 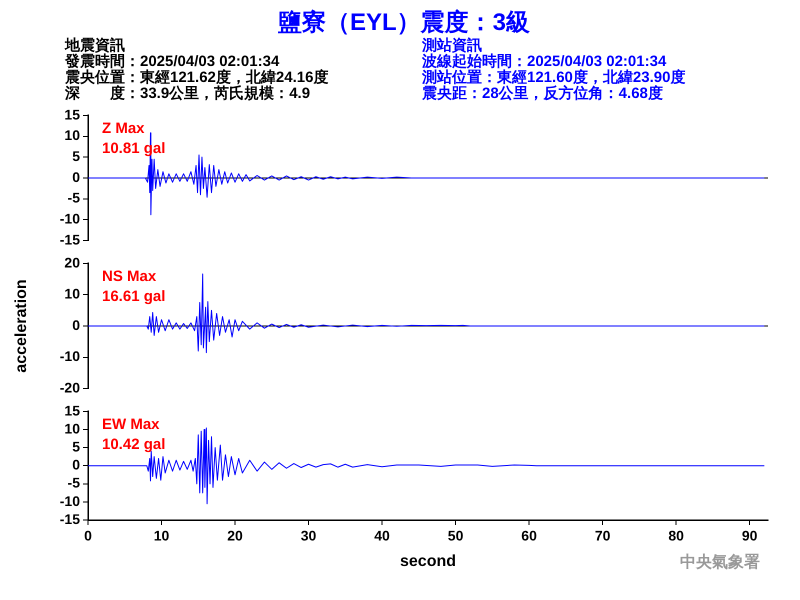 I want to click on y-tick-label: -20, so click(x=70, y=387).